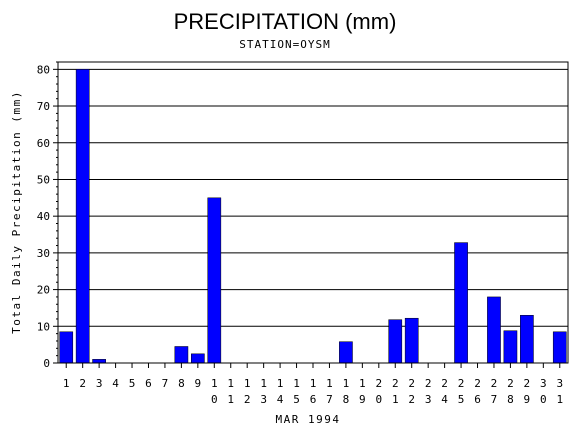  What do you see at coordinates (284, 44) in the screenshot?
I see `chart-subtitle: STATION=OYSM` at bounding box center [284, 44].